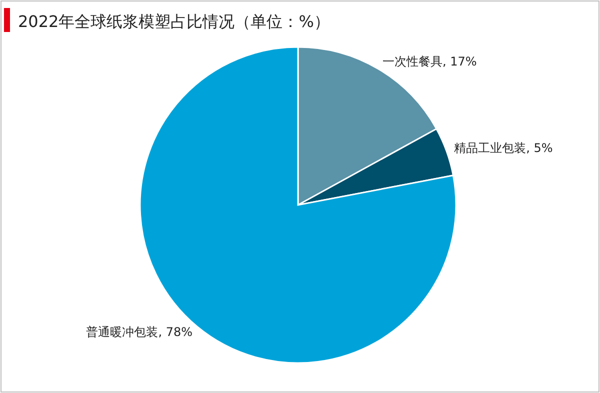 This screenshot has width=600, height=393. Describe the element at coordinates (175, 332) in the screenshot. I see `data-label: , 78%` at that location.